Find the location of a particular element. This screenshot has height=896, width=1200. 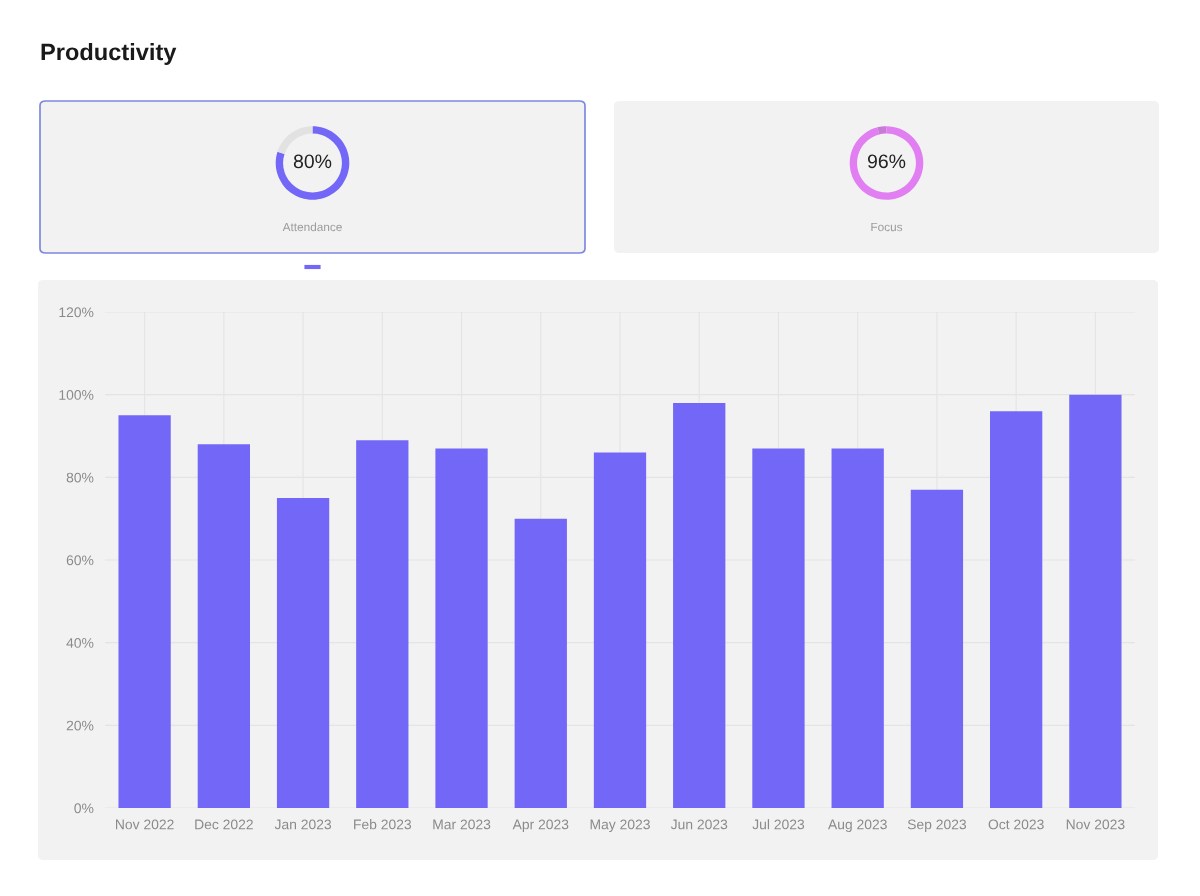

text: 96% is located at coordinates (886, 161).